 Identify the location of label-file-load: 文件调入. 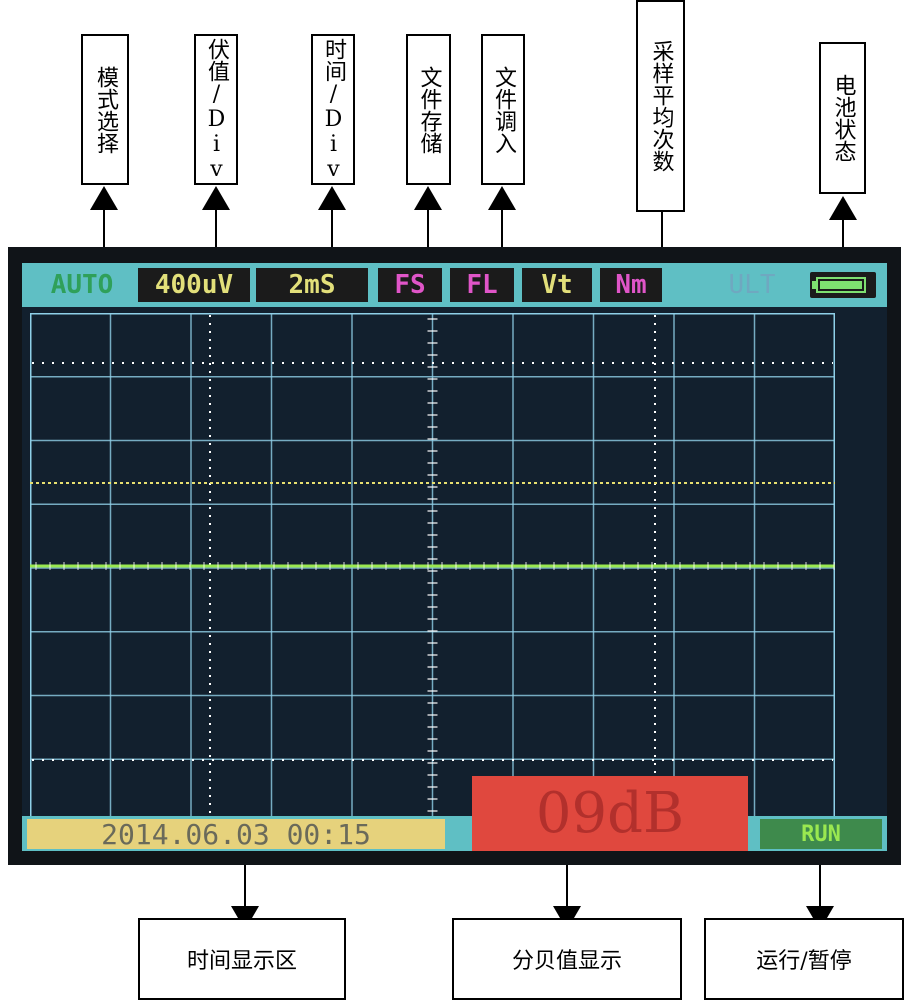
(503, 109).